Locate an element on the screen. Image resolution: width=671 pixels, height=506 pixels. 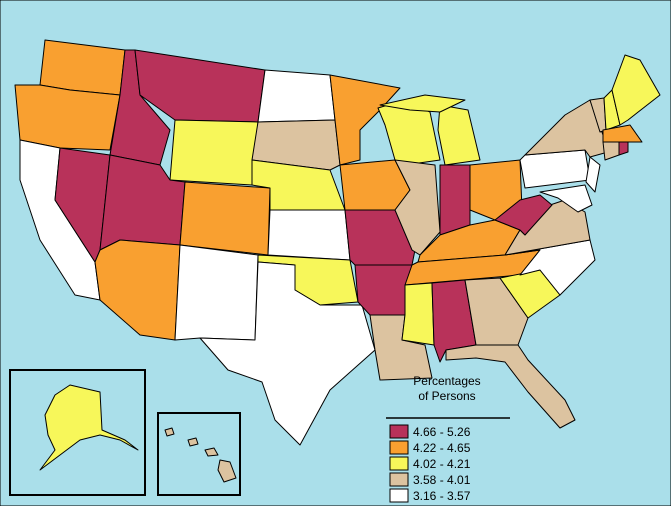
legend-label: 4.66 - 5.26 is located at coordinates (442, 432).